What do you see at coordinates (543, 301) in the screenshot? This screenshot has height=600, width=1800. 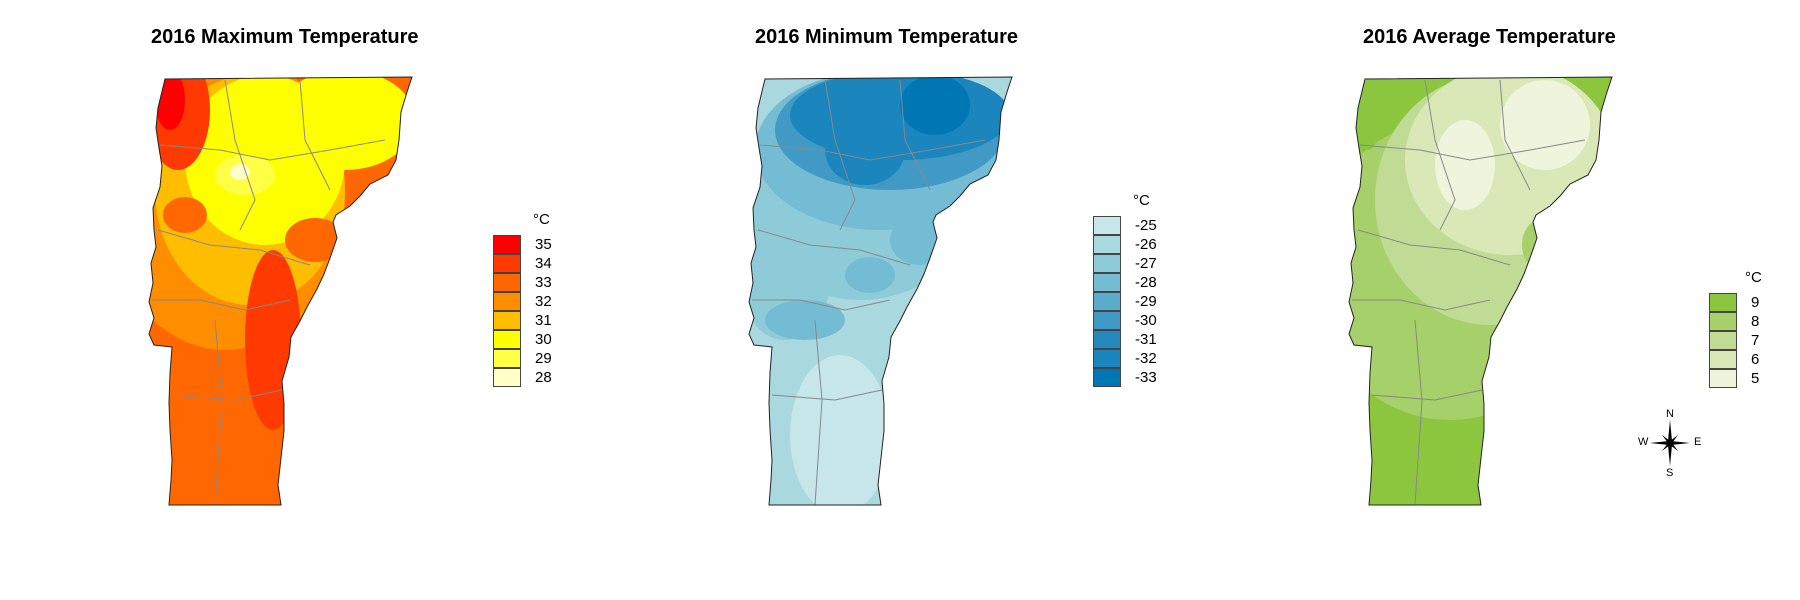 I see `legend-label: 32` at bounding box center [543, 301].